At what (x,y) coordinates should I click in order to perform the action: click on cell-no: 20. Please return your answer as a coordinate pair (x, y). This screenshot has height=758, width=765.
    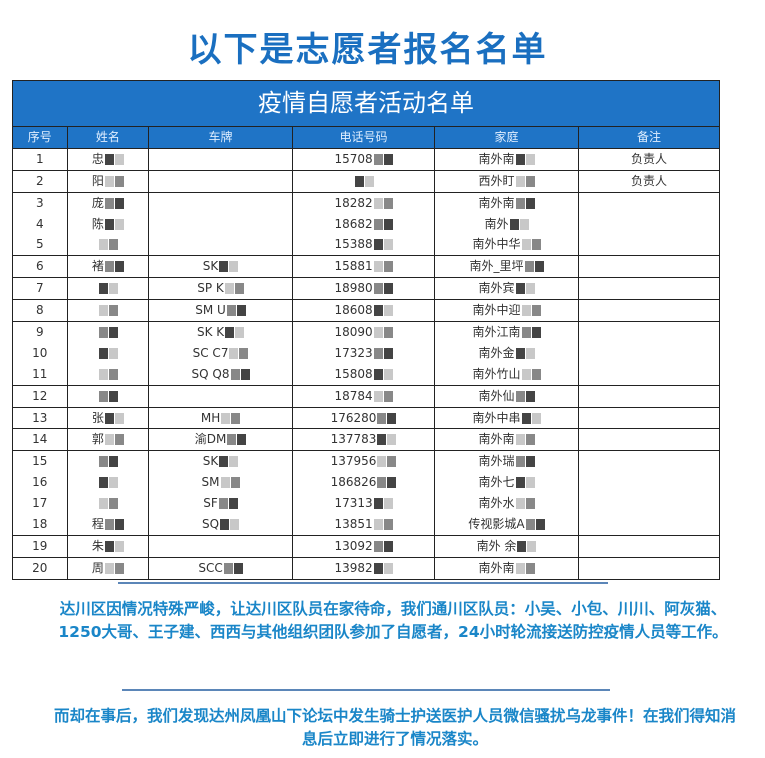
    Looking at the image, I should click on (40, 568).